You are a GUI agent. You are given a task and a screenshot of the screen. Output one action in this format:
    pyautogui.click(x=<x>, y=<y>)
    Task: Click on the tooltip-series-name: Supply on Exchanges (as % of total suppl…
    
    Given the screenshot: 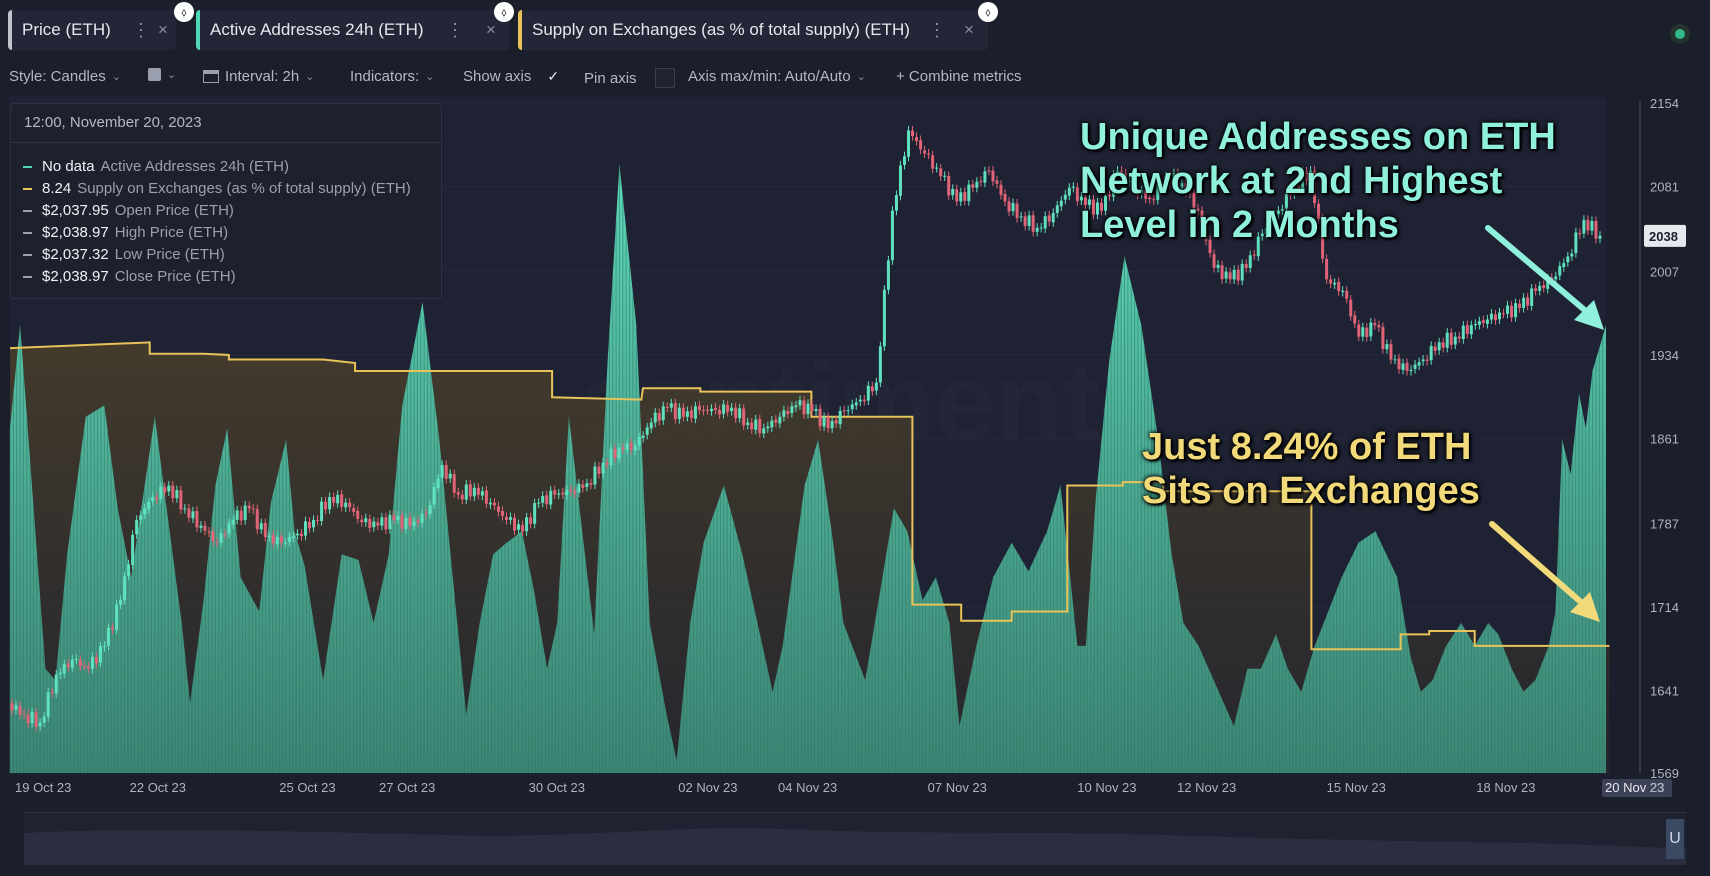 What is the action you would take?
    pyautogui.click(x=244, y=188)
    